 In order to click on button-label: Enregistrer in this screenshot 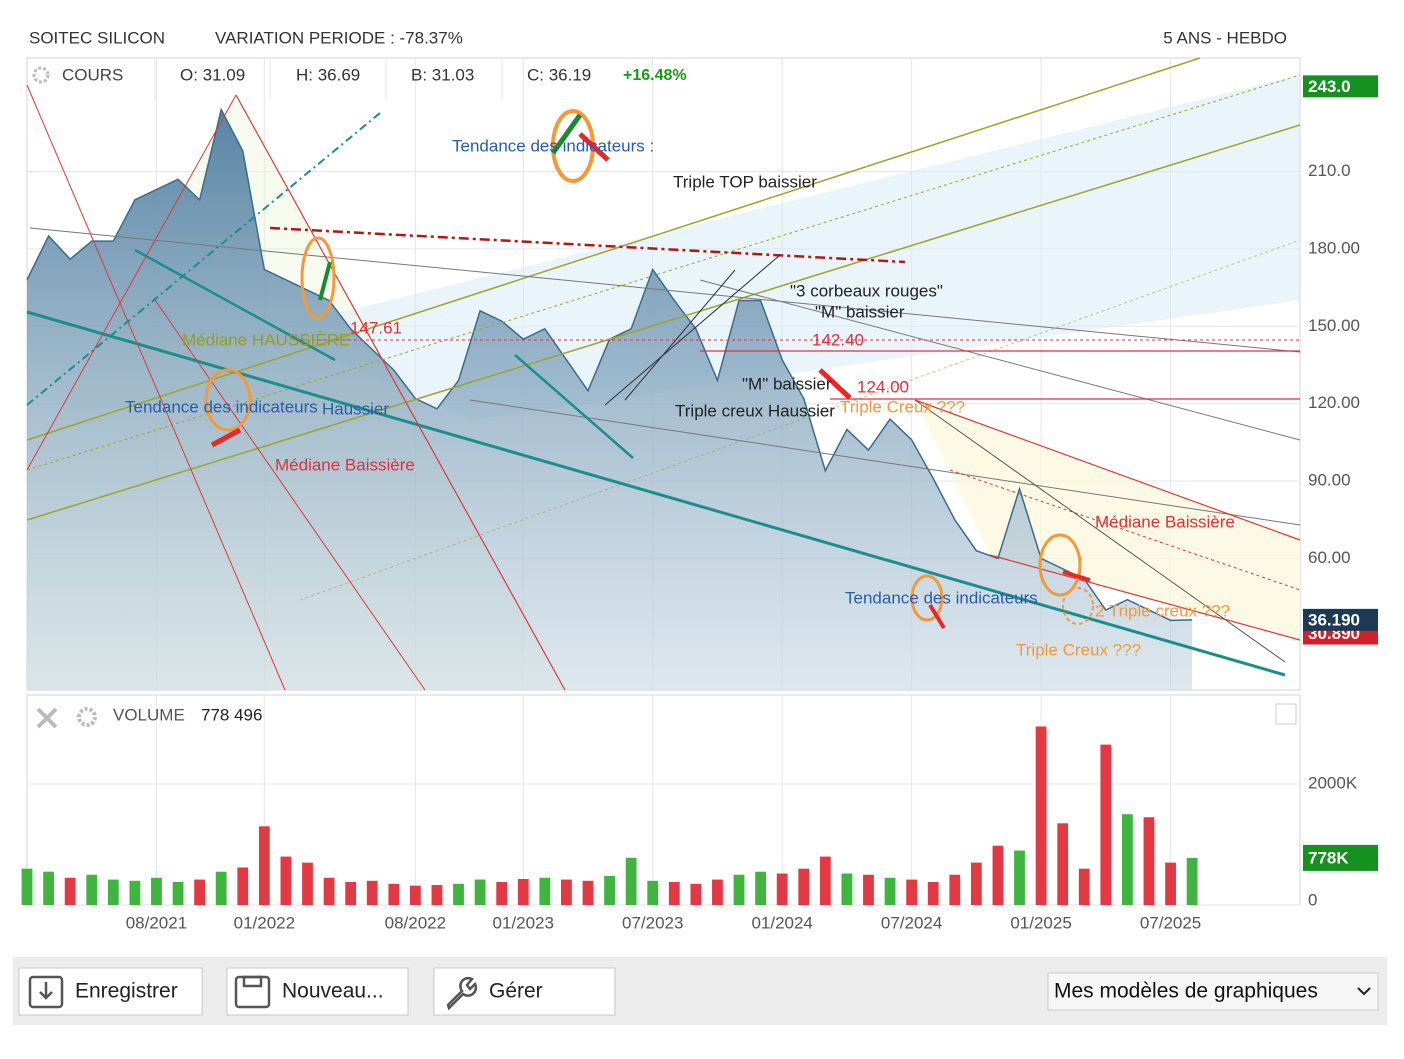, I will do `click(126, 991)`.